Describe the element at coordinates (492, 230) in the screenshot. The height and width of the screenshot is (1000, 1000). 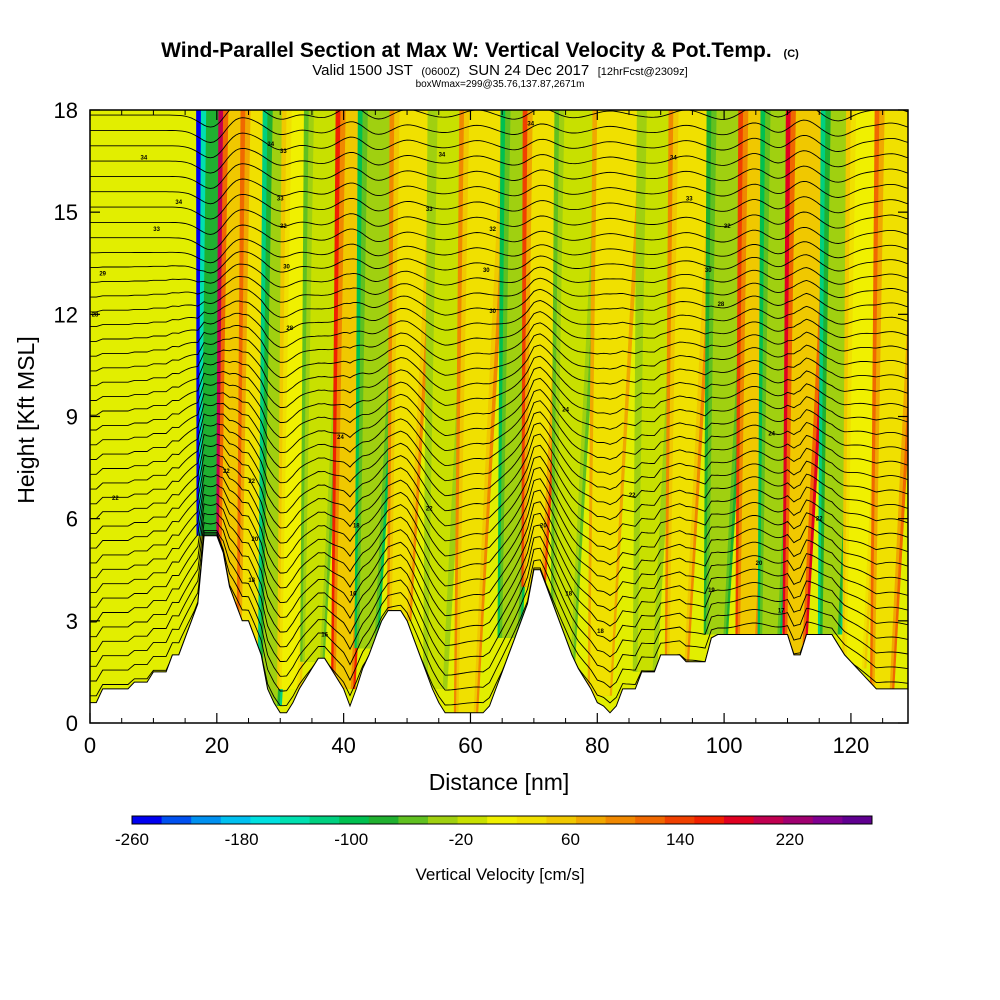
I see `theta-label-22: 32` at that location.